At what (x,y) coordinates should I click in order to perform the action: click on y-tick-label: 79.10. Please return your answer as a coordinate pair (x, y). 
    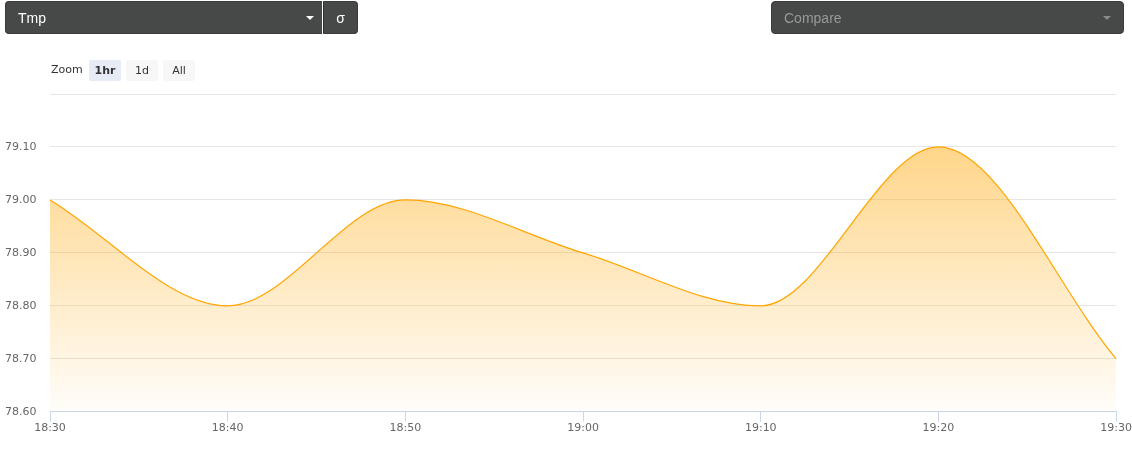
    Looking at the image, I should click on (21, 146).